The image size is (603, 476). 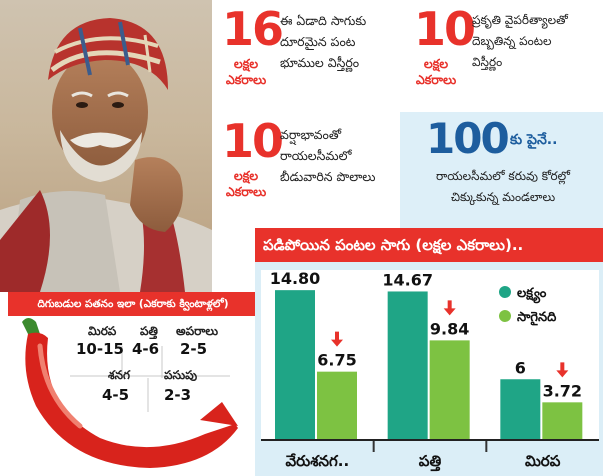 I want to click on stat-value: 16, so click(x=253, y=29).